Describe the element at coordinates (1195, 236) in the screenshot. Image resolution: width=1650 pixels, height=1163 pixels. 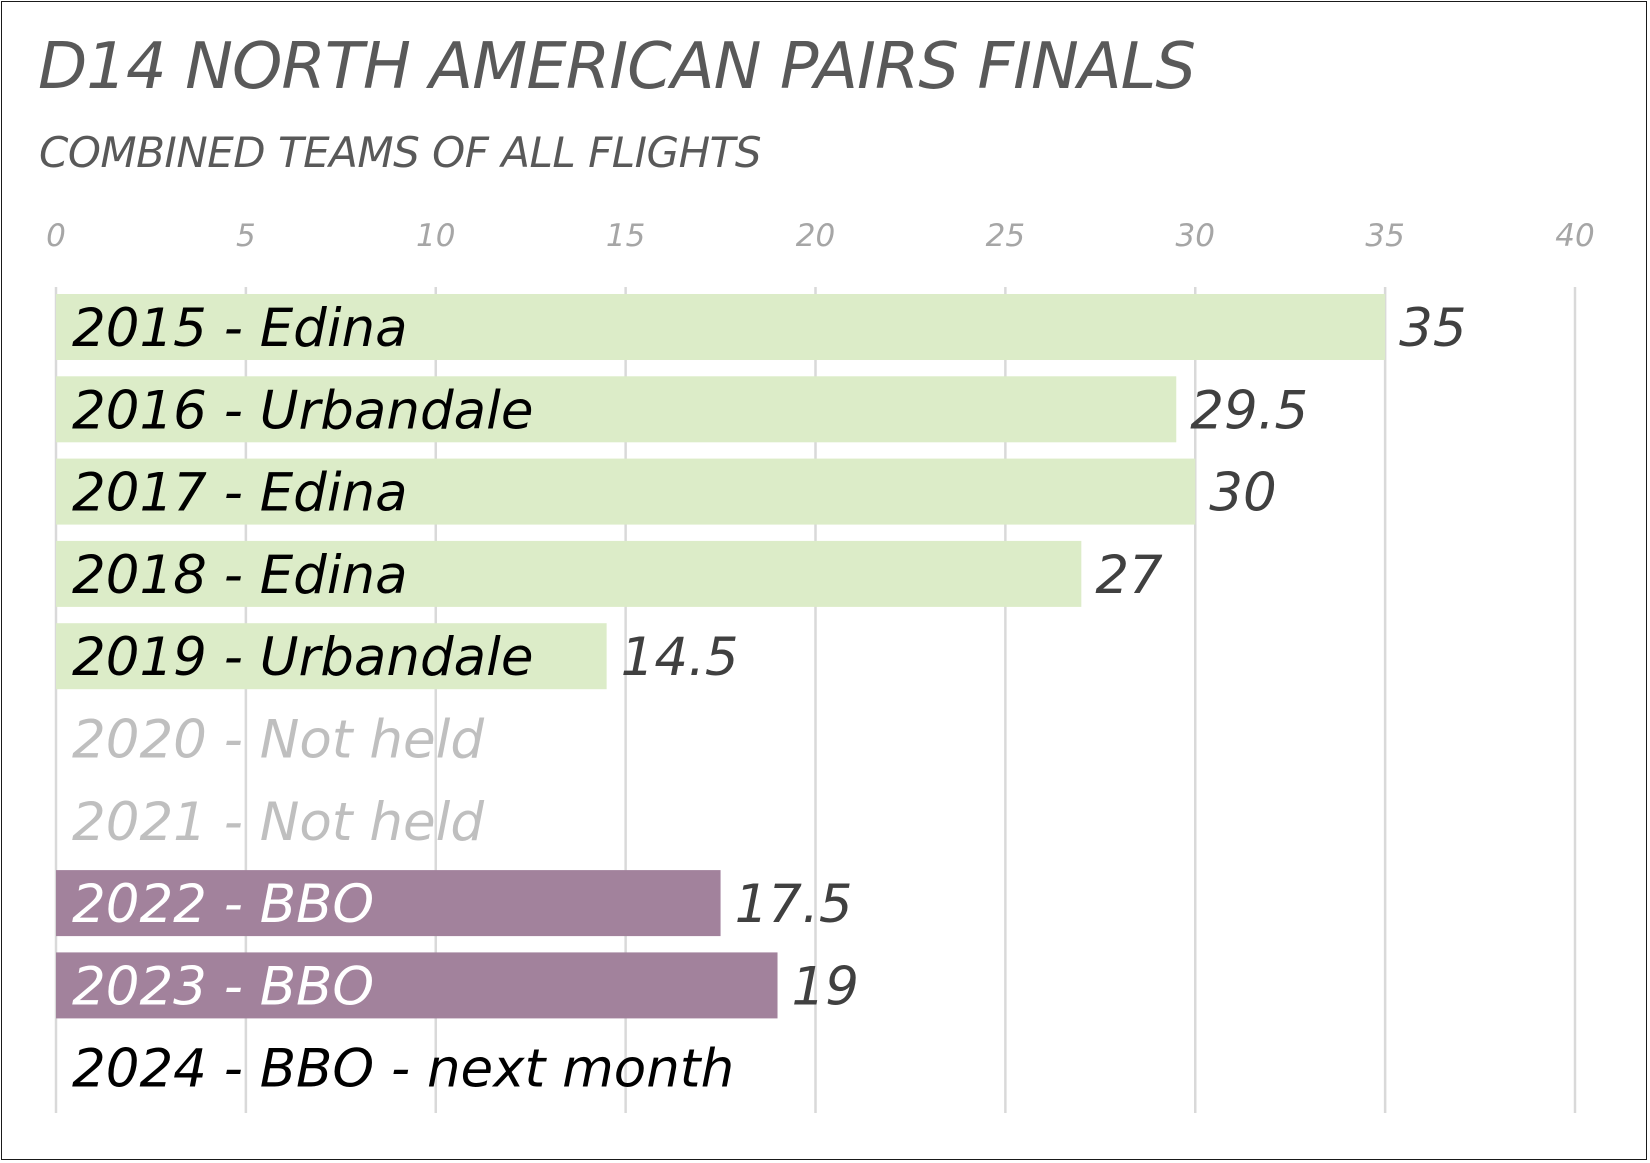
I see `x-tick-label-30: 30` at that location.